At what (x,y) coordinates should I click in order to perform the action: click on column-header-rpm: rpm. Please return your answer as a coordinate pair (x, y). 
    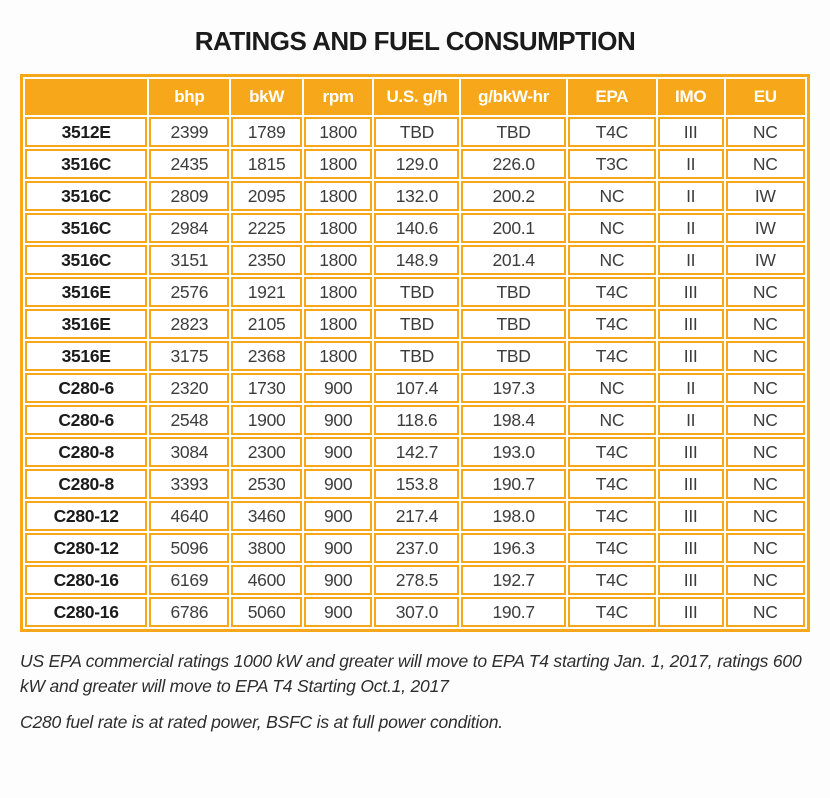
    Looking at the image, I should click on (338, 97).